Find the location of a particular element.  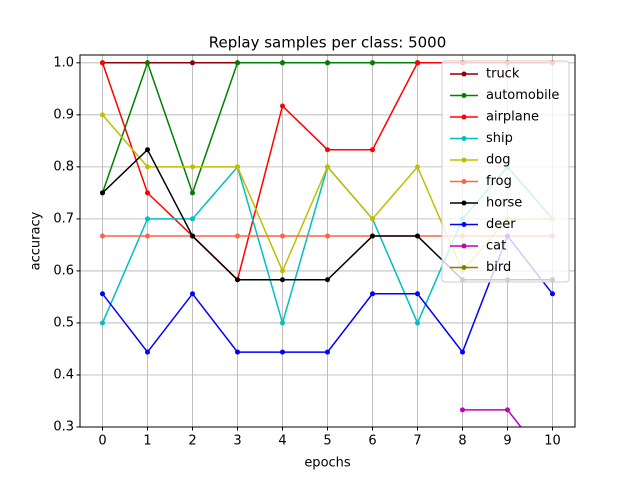

legend-label: cat is located at coordinates (496, 246).